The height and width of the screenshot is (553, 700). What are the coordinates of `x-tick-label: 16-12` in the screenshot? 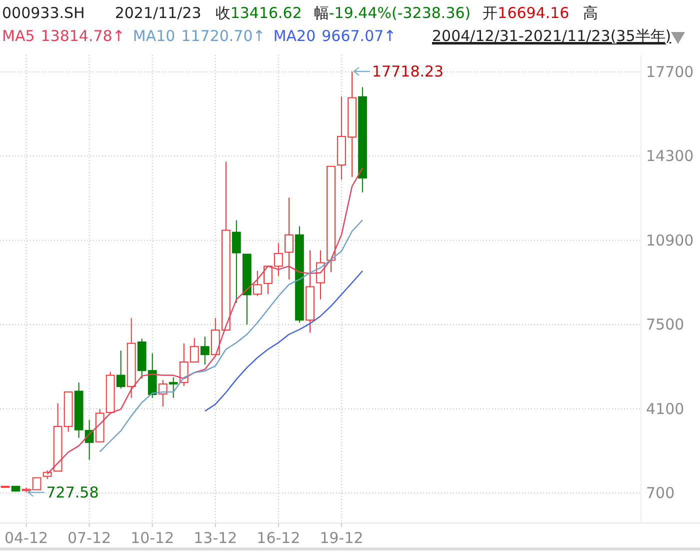 It's located at (278, 538).